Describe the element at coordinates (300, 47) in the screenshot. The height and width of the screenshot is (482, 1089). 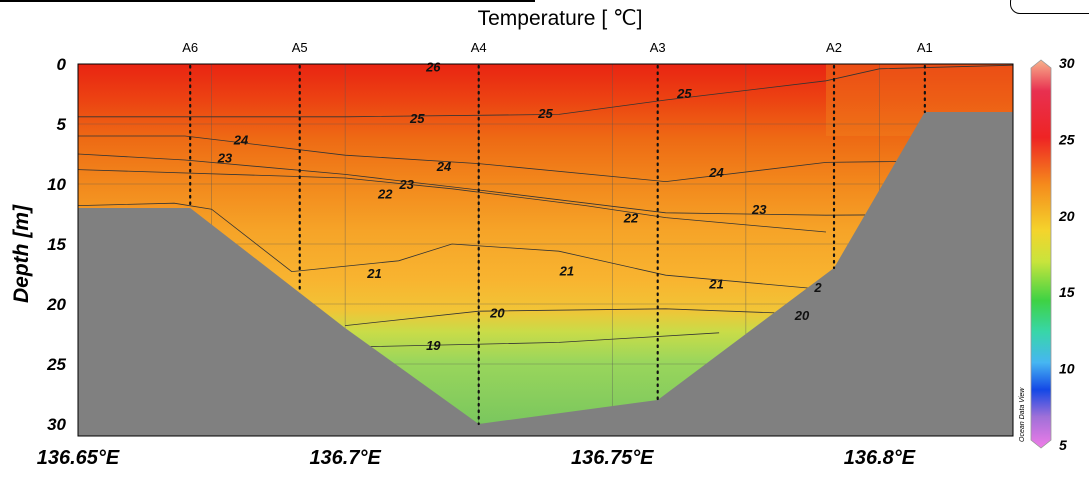
I see `station-label: A5` at that location.